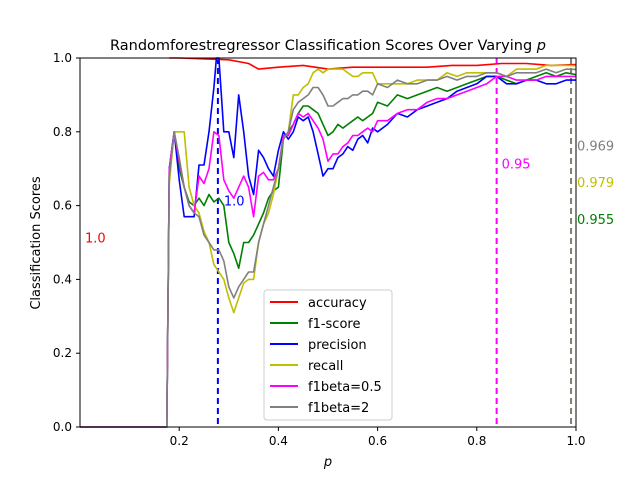 This screenshot has width=640, height=480. Describe the element at coordinates (62, 353) in the screenshot. I see `y-tick-label: 0.2` at that location.